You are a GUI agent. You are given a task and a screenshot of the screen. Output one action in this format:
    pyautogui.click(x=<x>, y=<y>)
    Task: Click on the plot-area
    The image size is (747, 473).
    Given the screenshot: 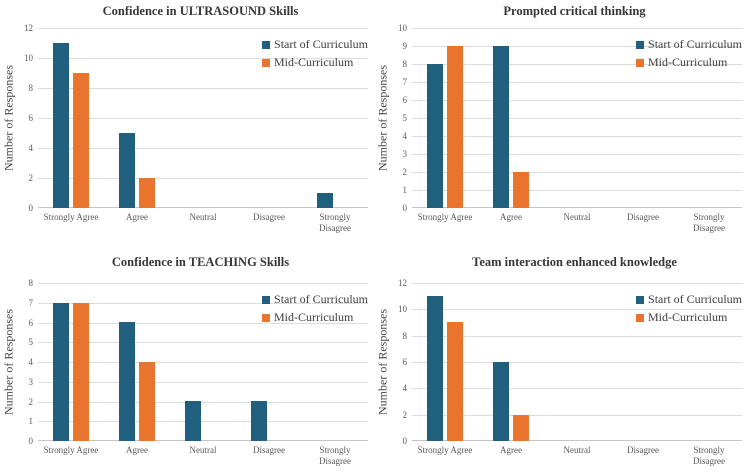 What is the action you would take?
    pyautogui.click(x=577, y=362)
    